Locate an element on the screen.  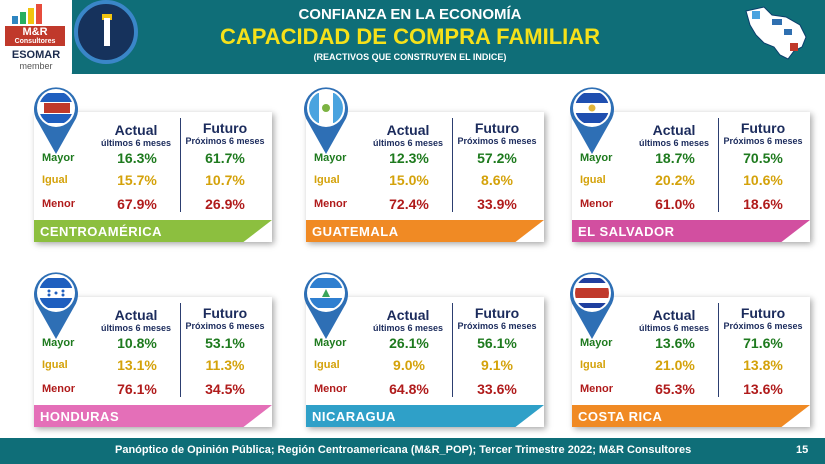
logo-badge: M&R Consultores is located at coordinates (35, 36).